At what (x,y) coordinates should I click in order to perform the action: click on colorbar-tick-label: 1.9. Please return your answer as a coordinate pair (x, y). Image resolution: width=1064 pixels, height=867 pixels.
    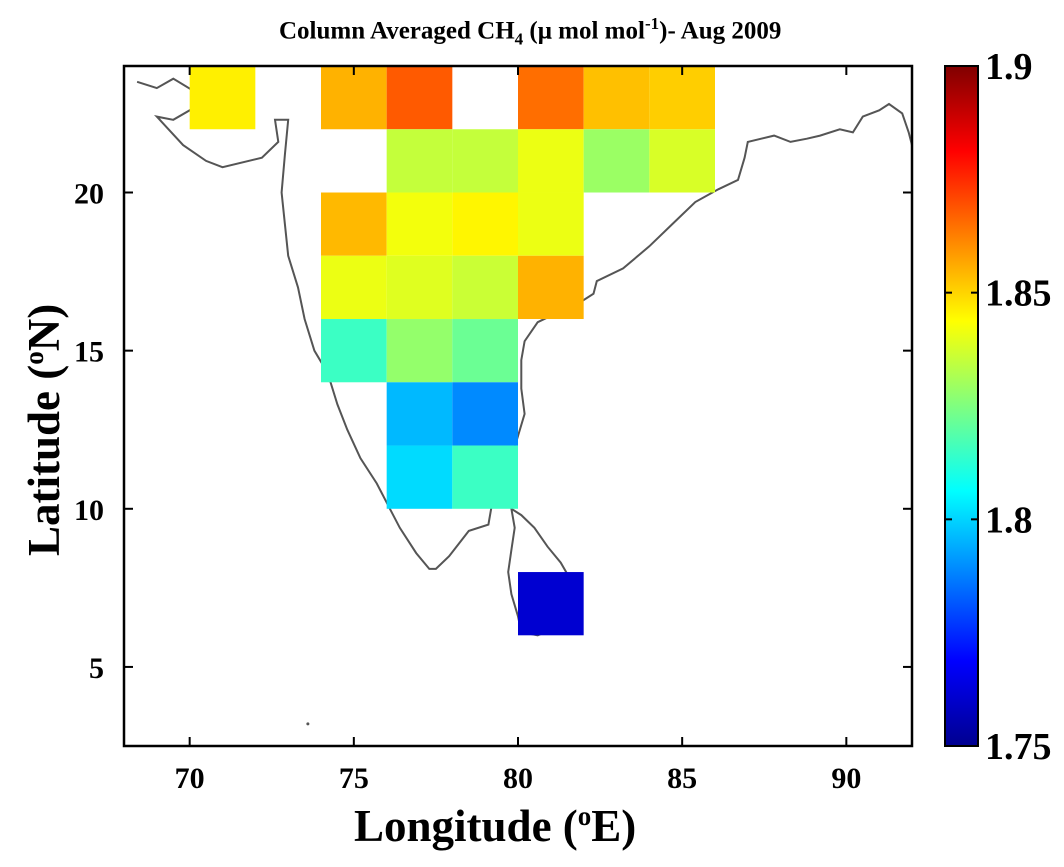
    Looking at the image, I should click on (1009, 67).